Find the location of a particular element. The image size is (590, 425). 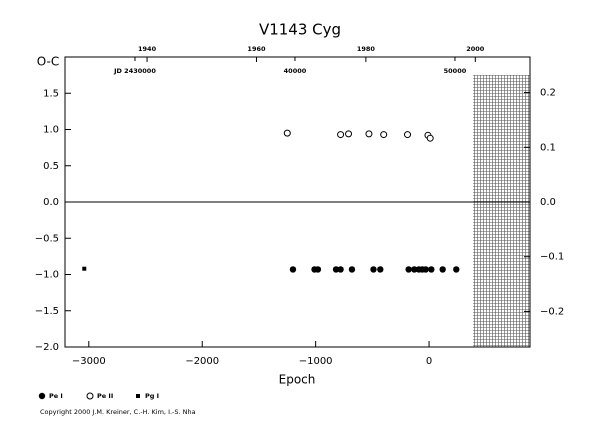

x-tick-label: −2000 is located at coordinates (202, 361).